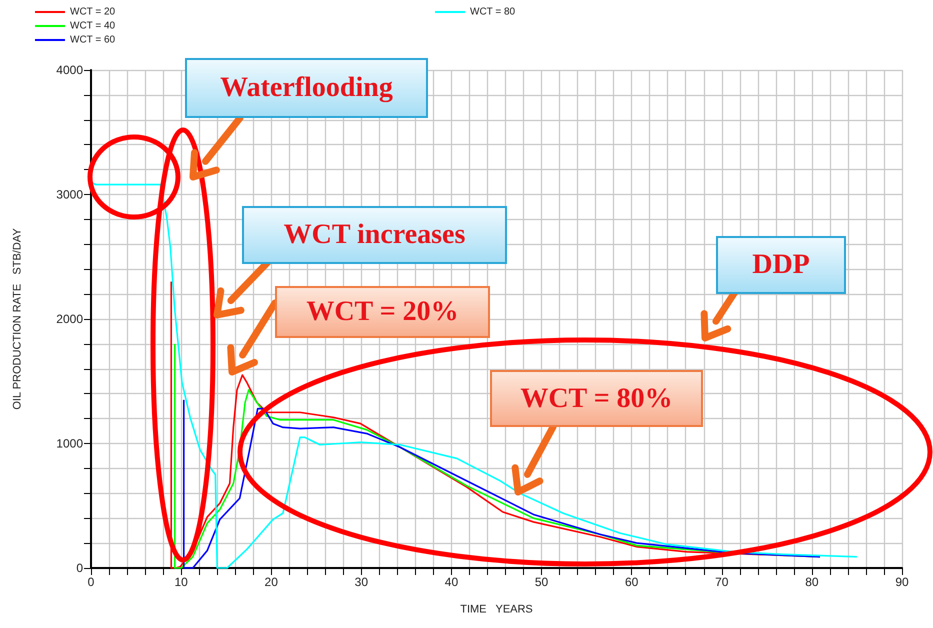 This screenshot has width=933, height=628. I want to click on x-tick-label: 80, so click(812, 582).